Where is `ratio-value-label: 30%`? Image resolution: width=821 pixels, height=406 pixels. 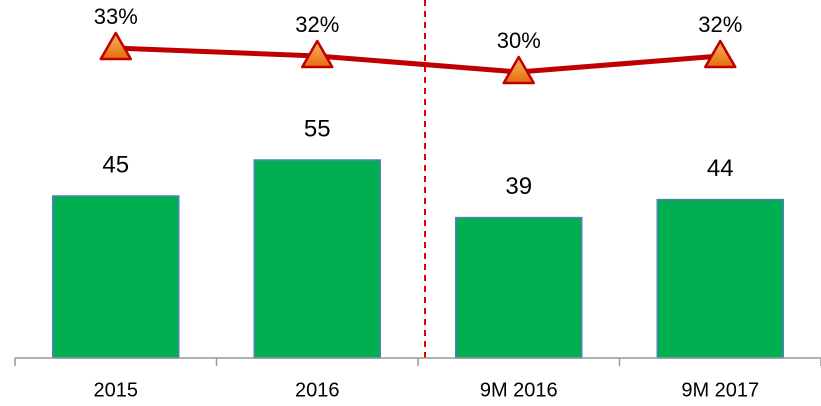
ratio-value-label: 30% is located at coordinates (519, 40).